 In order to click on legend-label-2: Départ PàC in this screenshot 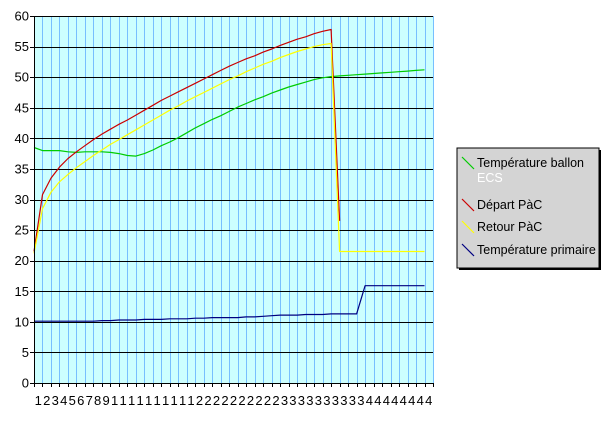, I will do `click(509, 205)`.